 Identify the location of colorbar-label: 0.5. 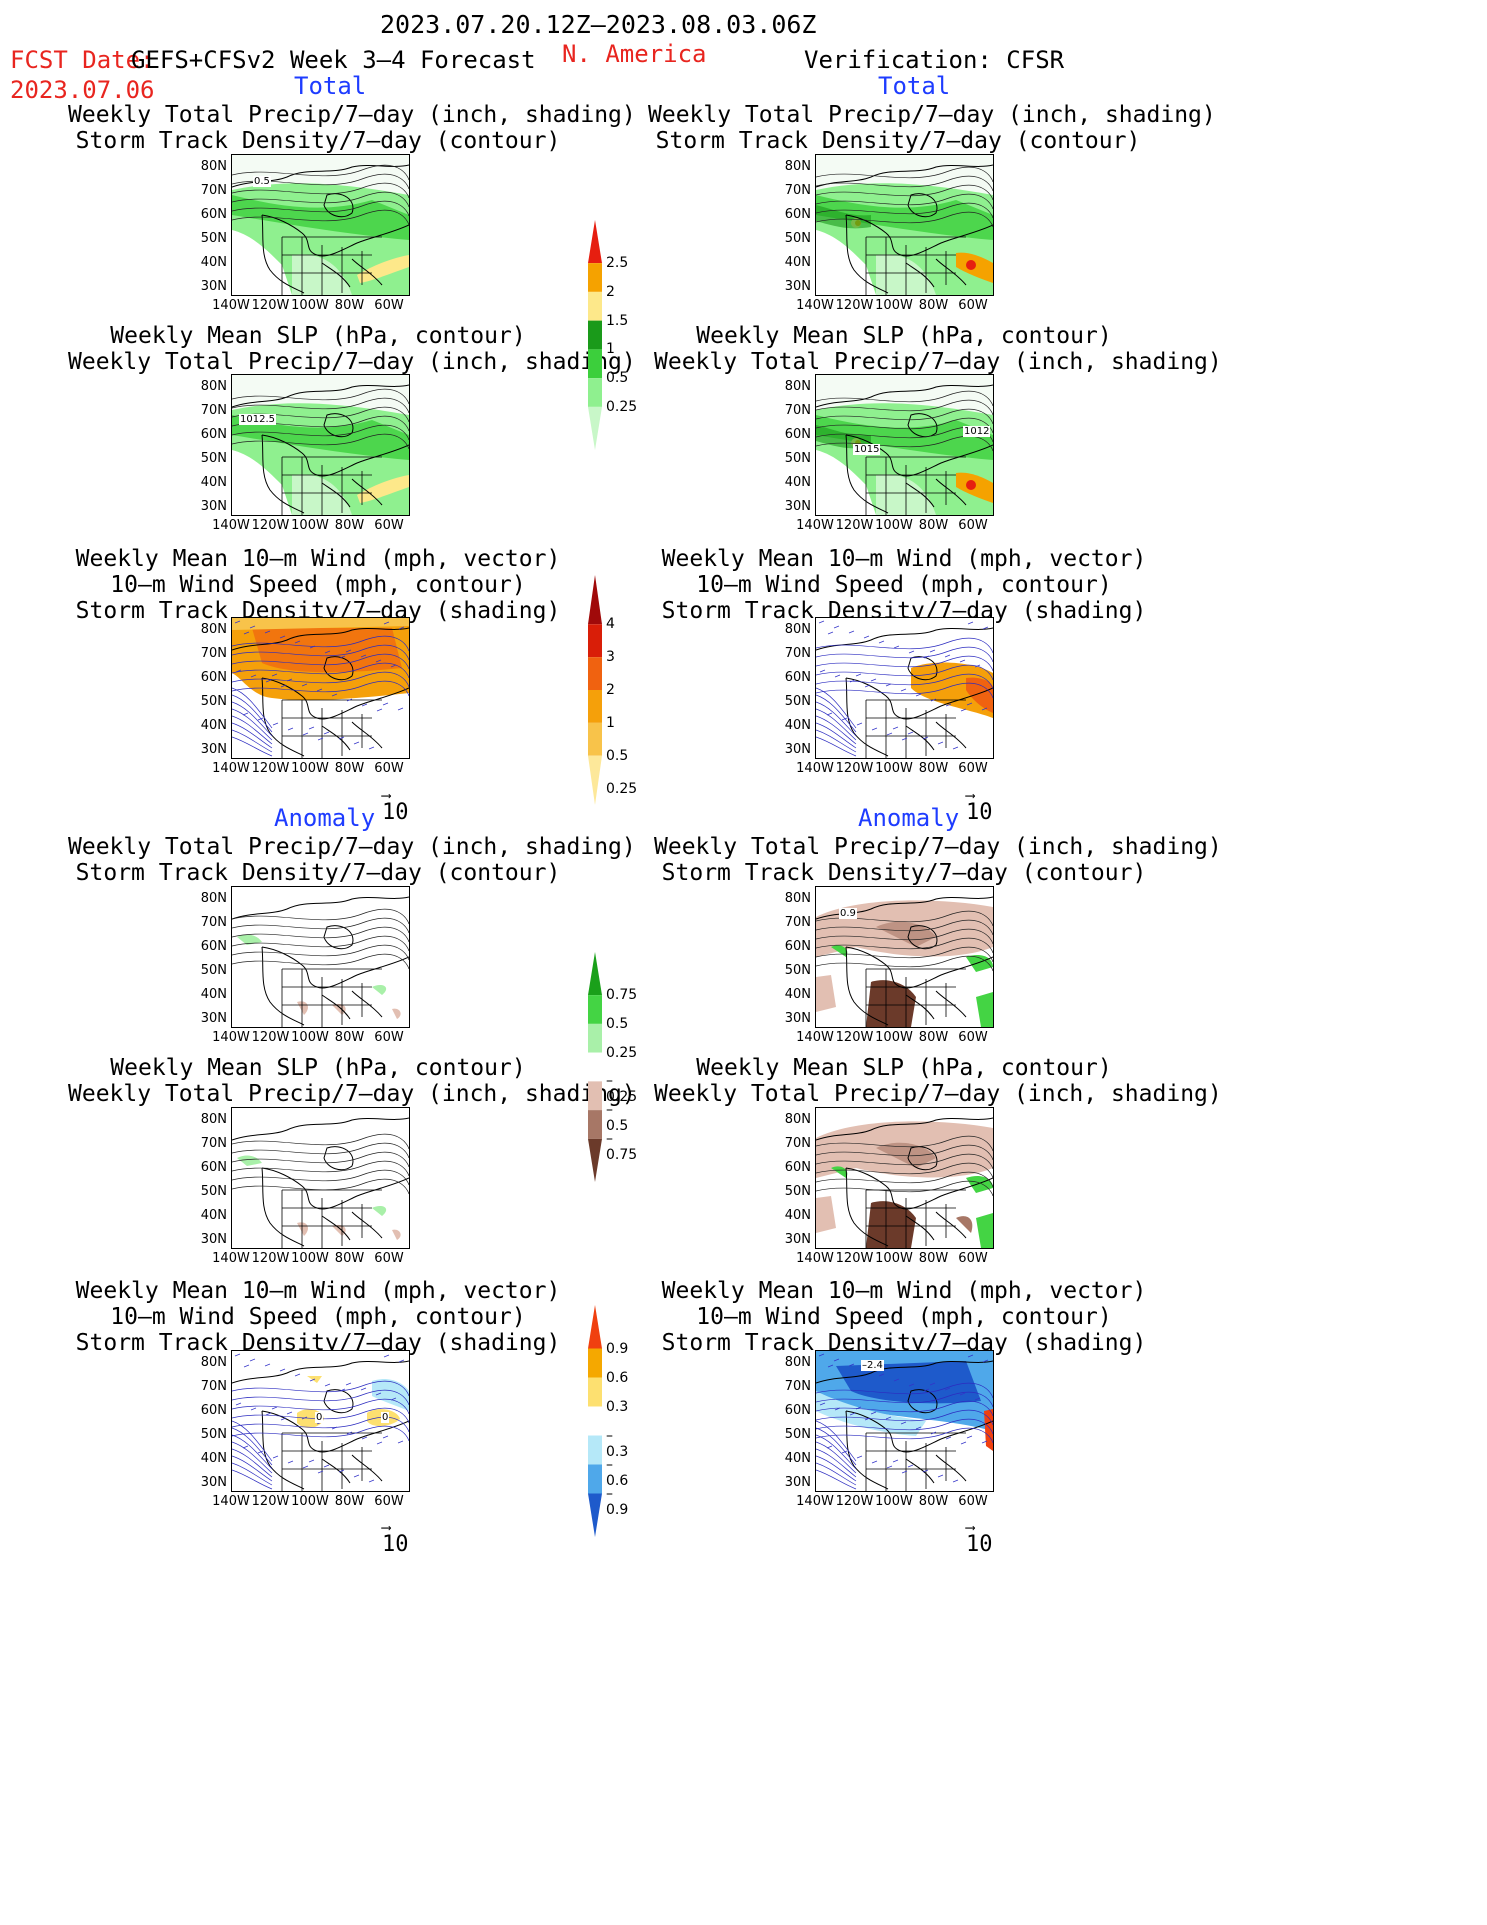
(617, 755).